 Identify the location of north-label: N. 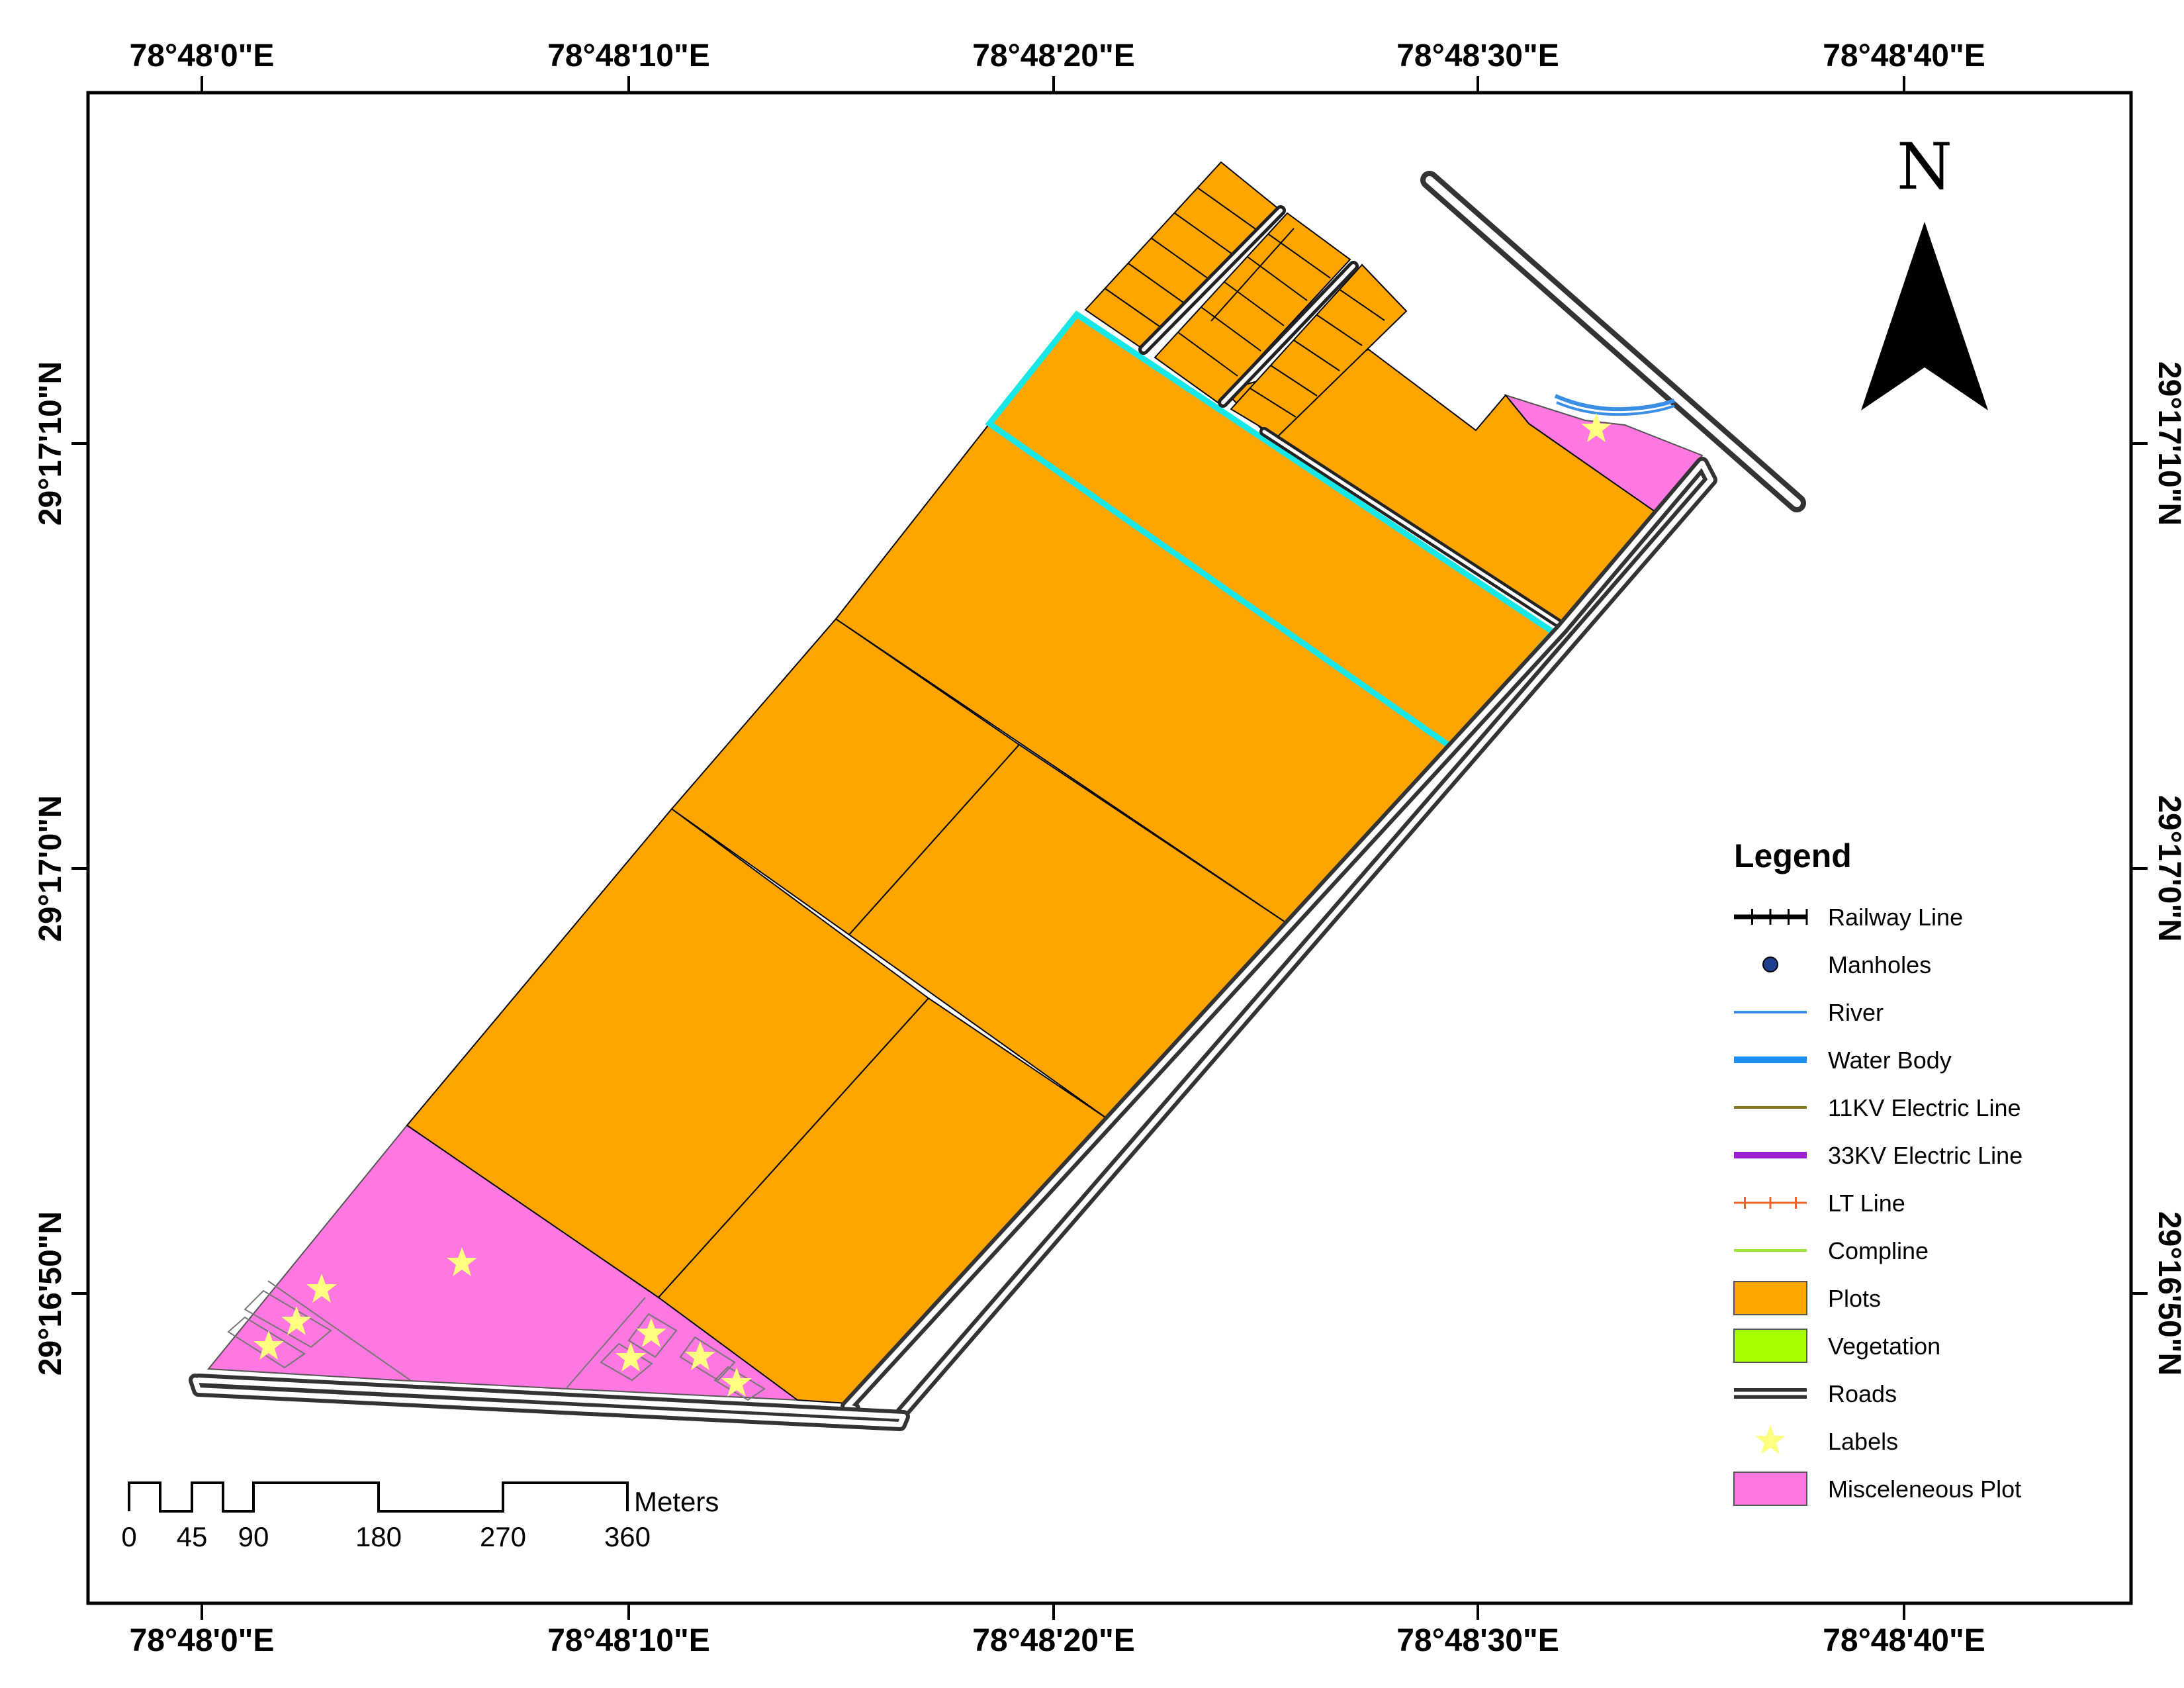
(1925, 167).